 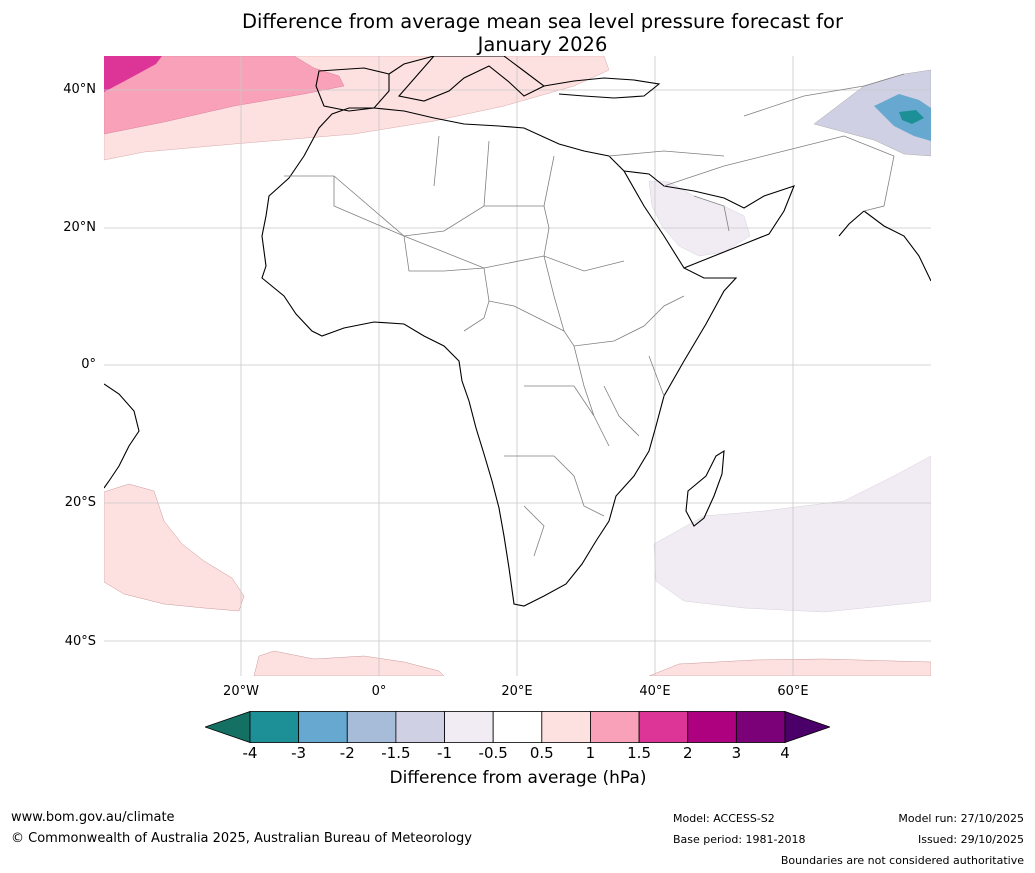 What do you see at coordinates (122, 436) in the screenshot?
I see `south-america-coastline` at bounding box center [122, 436].